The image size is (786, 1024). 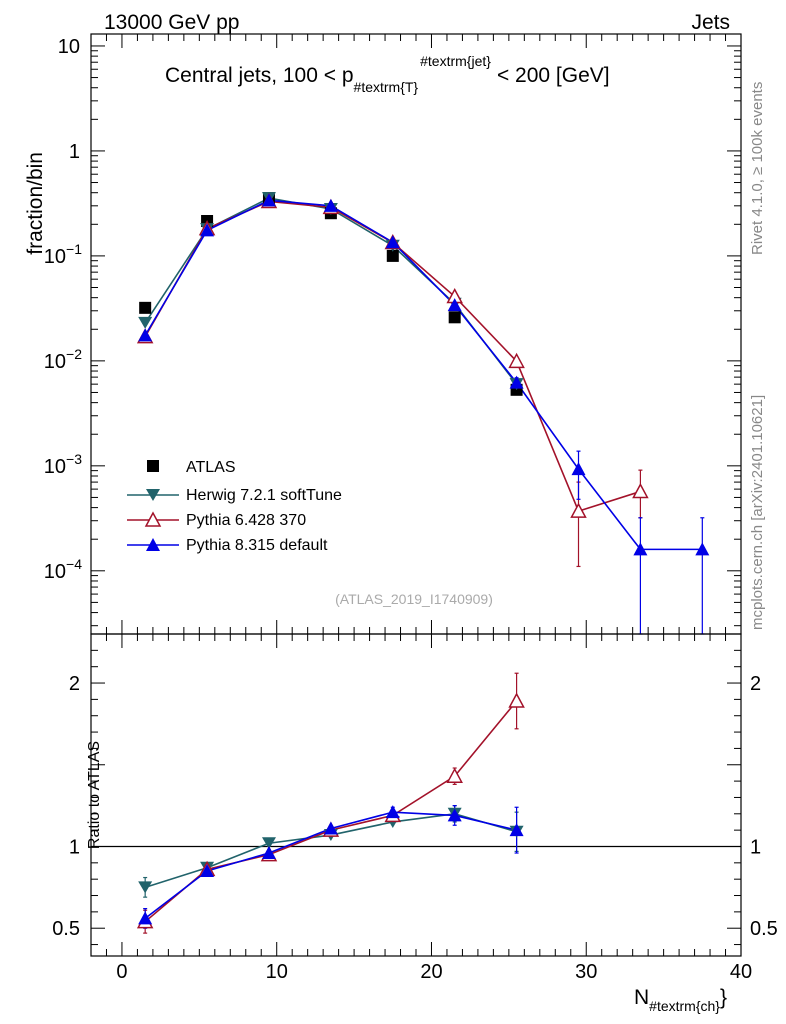 I want to click on ratio-y-tick-label-right: 0.5, so click(x=764, y=929).